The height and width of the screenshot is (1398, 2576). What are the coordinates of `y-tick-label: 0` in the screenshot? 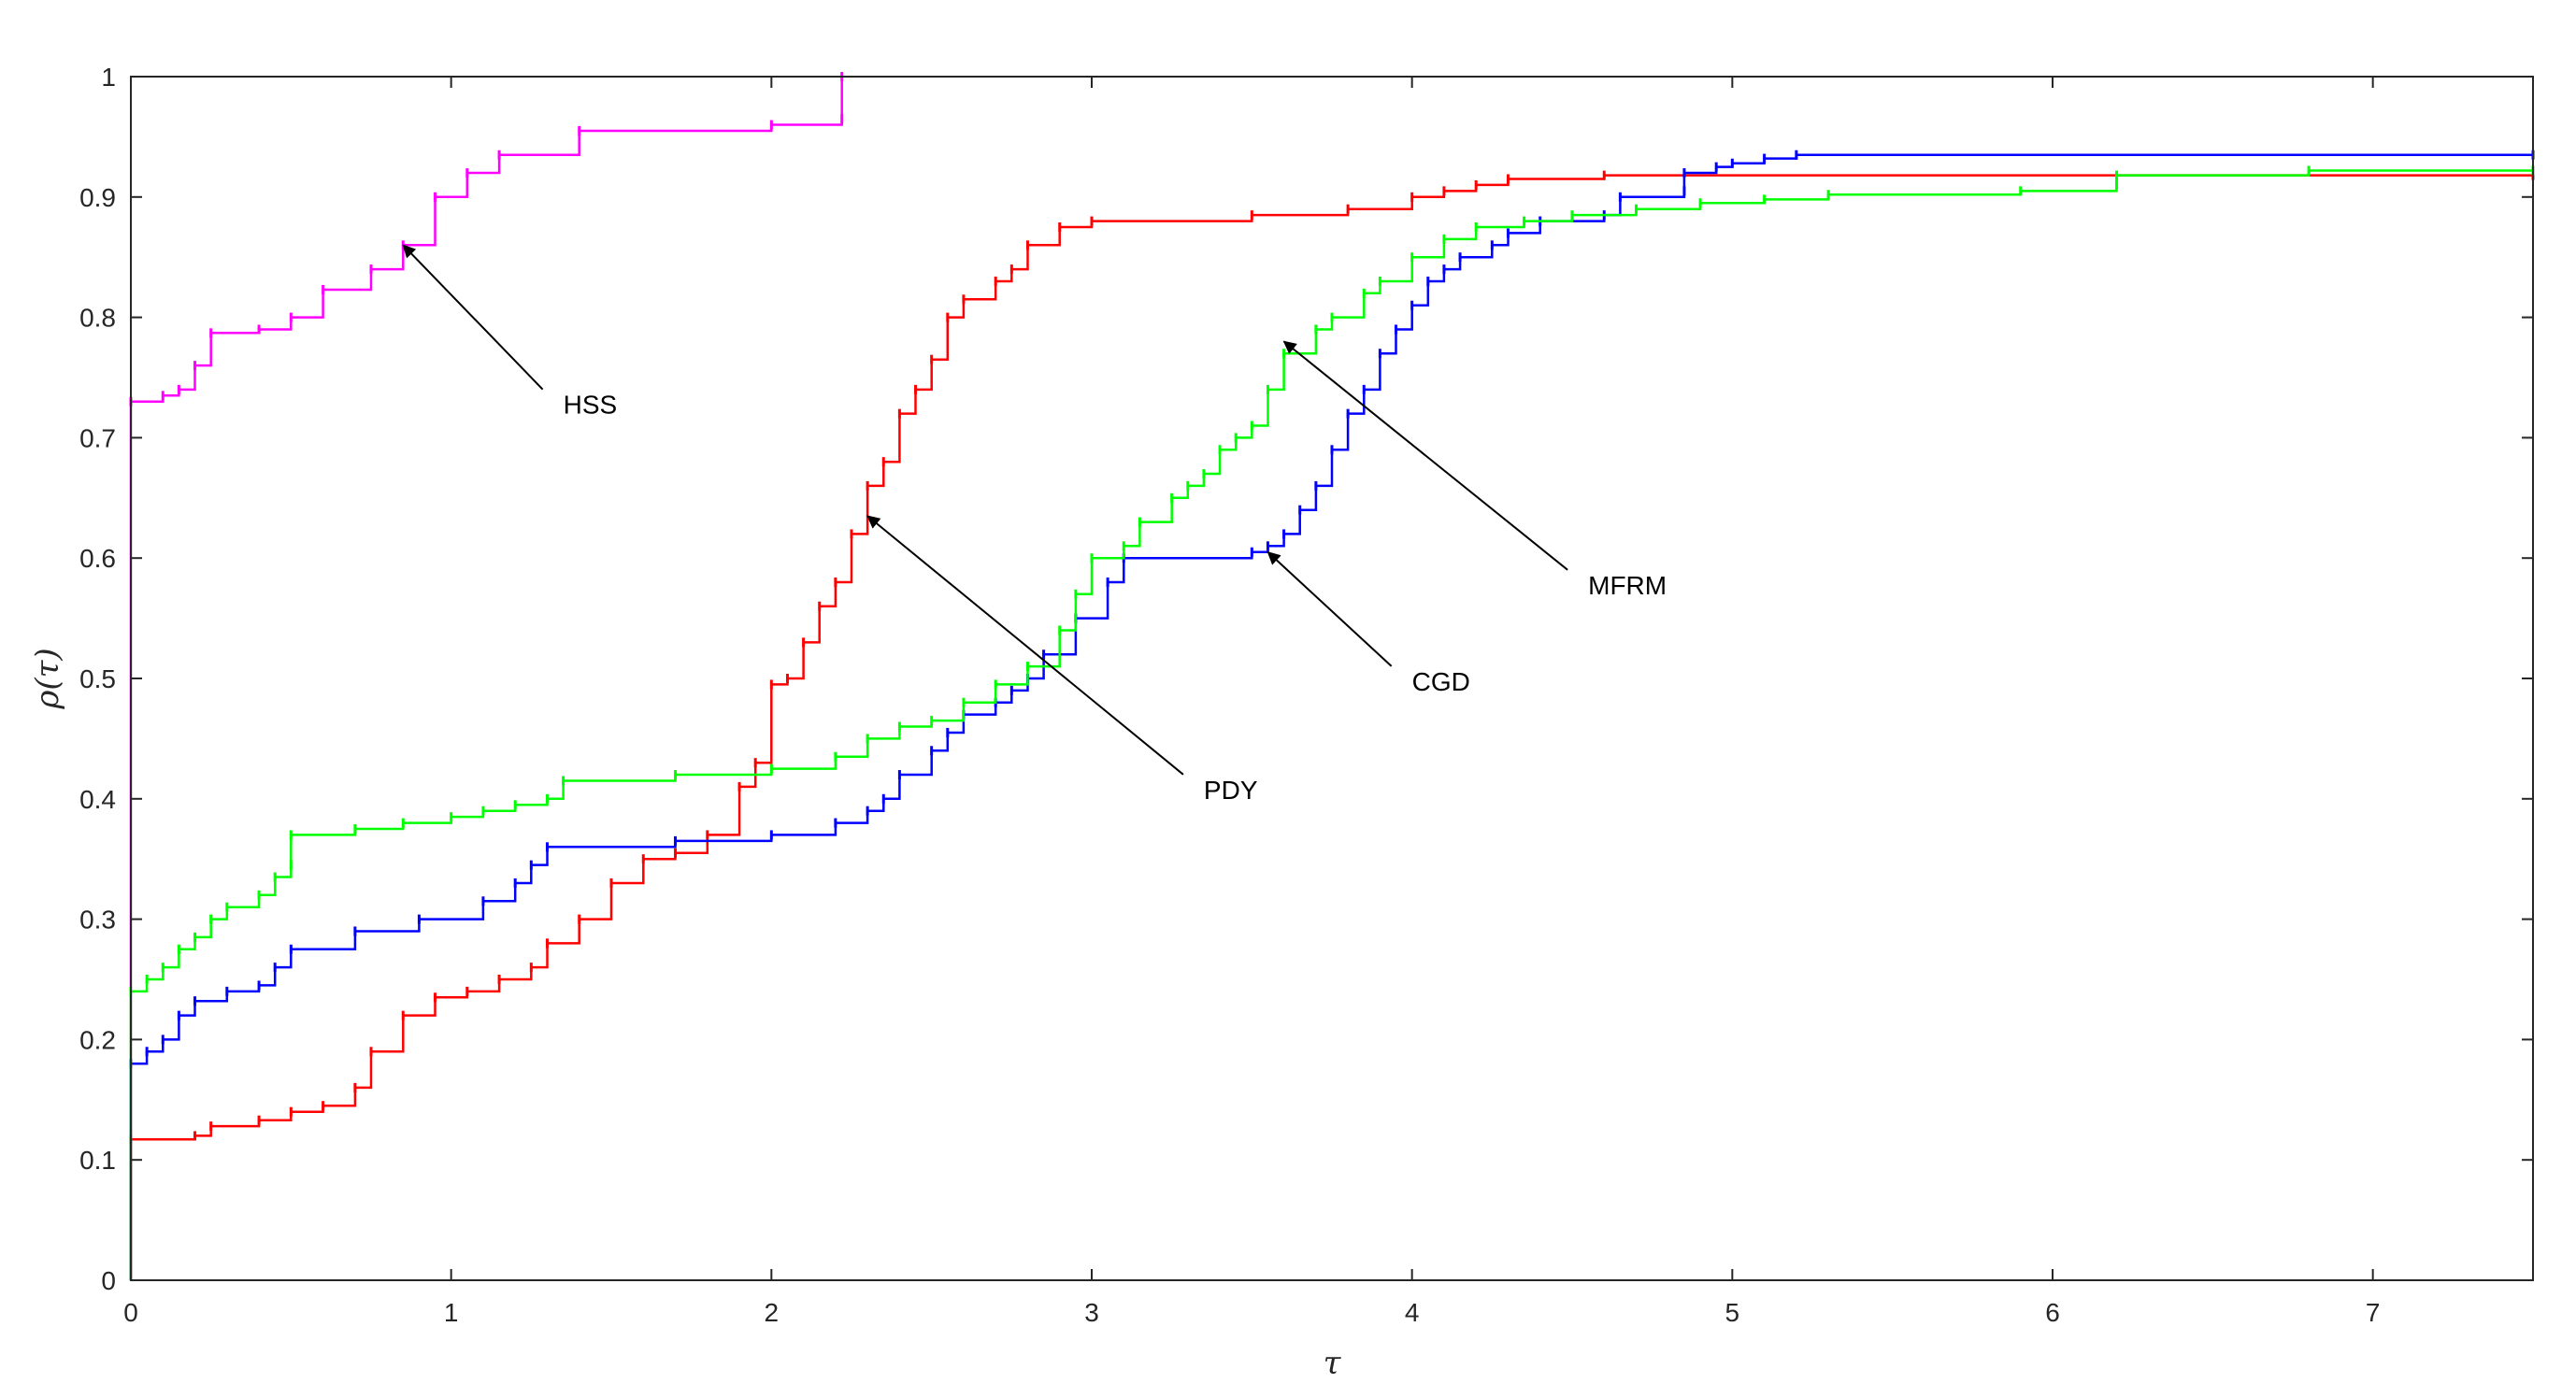 It's located at (108, 1280).